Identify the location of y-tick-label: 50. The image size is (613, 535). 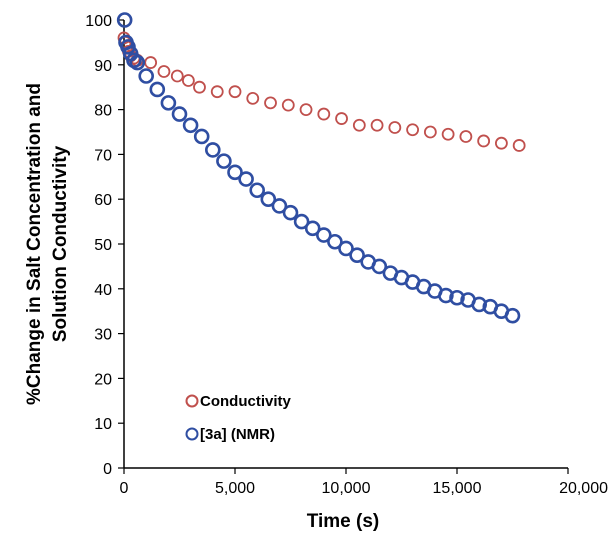
(103, 245).